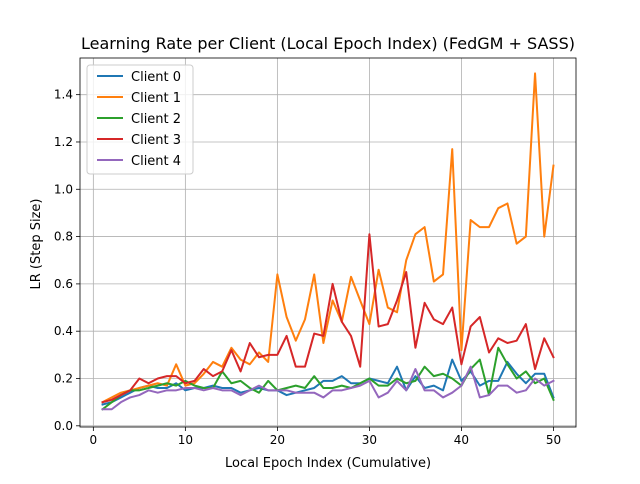 The height and width of the screenshot is (484, 640). I want to click on y-tick-label: 1.4, so click(63, 95).